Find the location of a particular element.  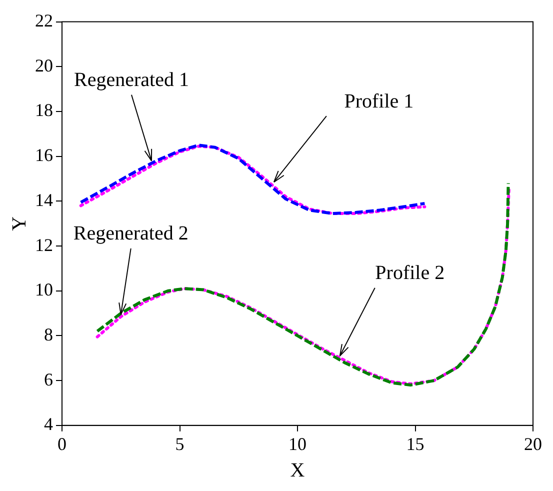

y-tick-label: 16 is located at coordinates (44, 155).